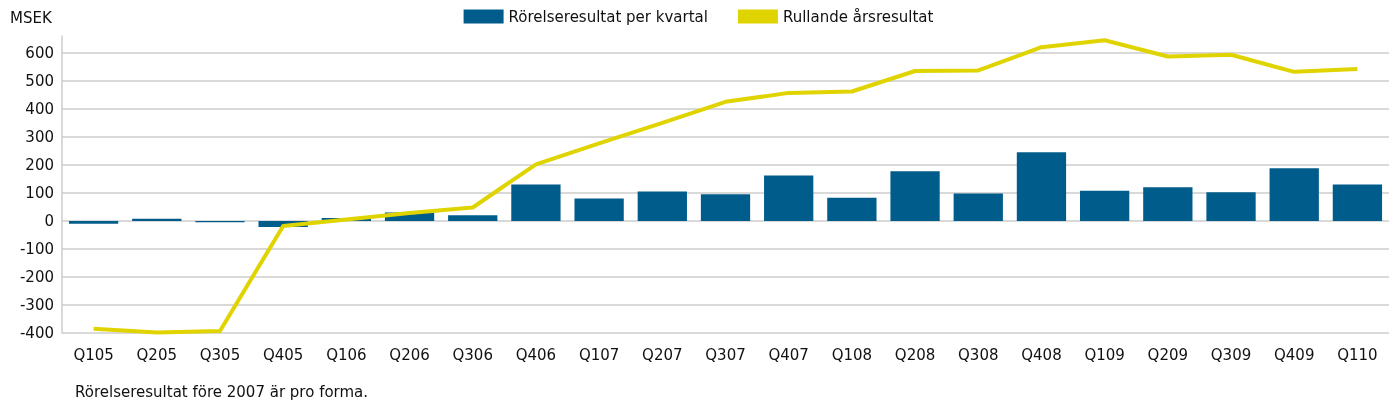  What do you see at coordinates (1231, 354) in the screenshot?
I see `x-tick-label: Q309` at bounding box center [1231, 354].